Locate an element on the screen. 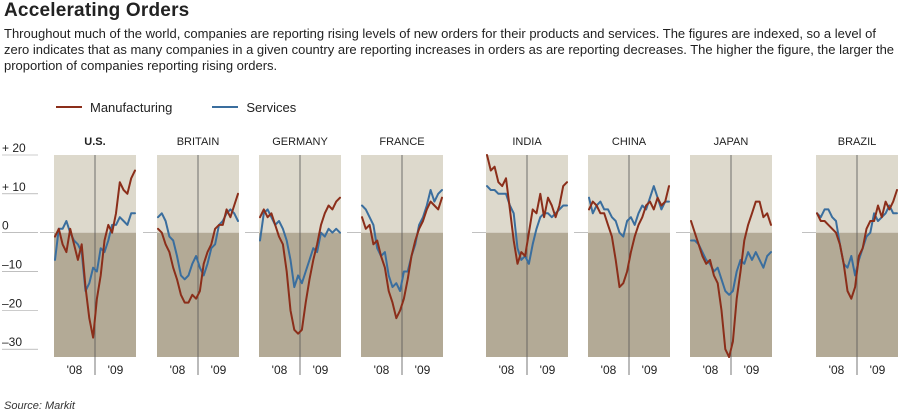 This screenshot has height=413, width=900. legend-label-services: Services is located at coordinates (271, 107).